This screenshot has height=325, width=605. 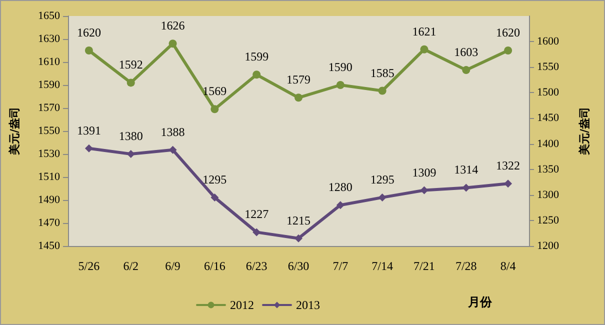 What do you see at coordinates (308, 305) in the screenshot?
I see `legend-label: 2013` at bounding box center [308, 305].